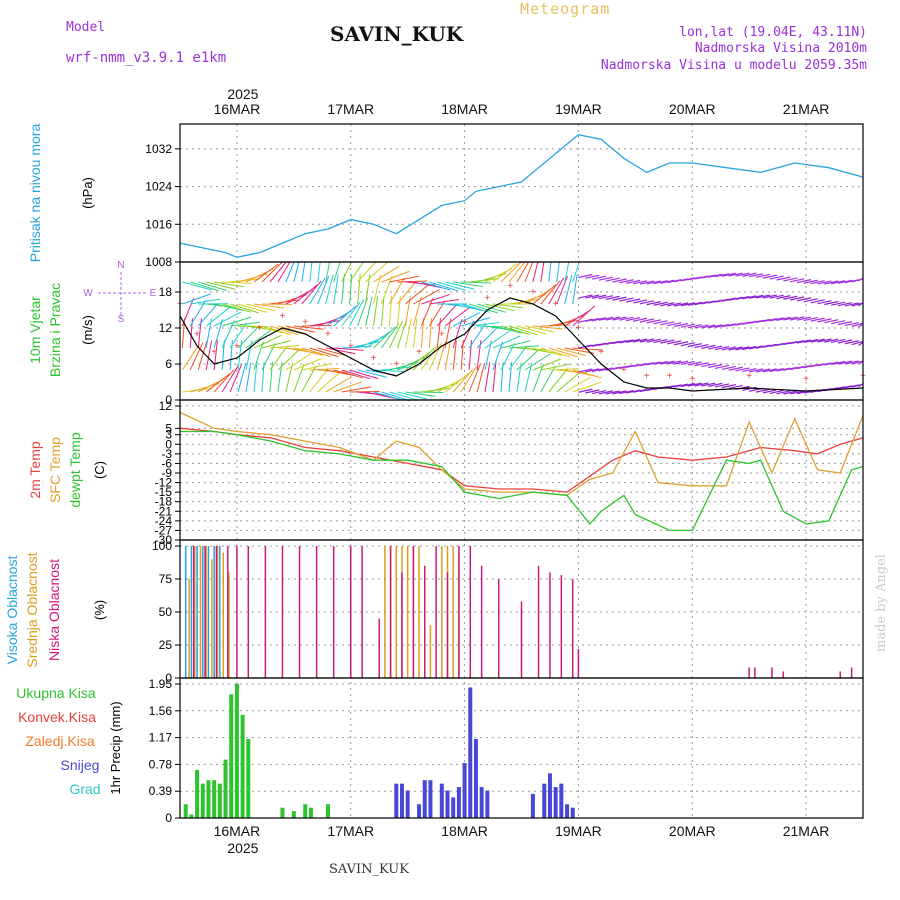 This screenshot has width=900, height=900. Describe the element at coordinates (153, 293) in the screenshot. I see `compass-letter: E` at that location.